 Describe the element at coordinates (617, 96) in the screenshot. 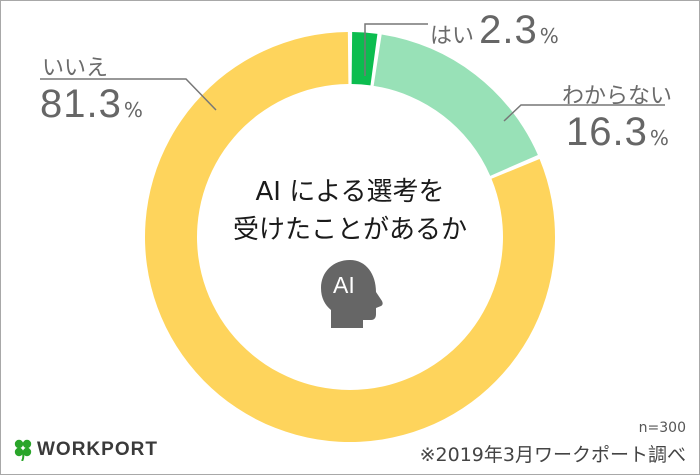

I see `label-unknown-name: わからない` at that location.